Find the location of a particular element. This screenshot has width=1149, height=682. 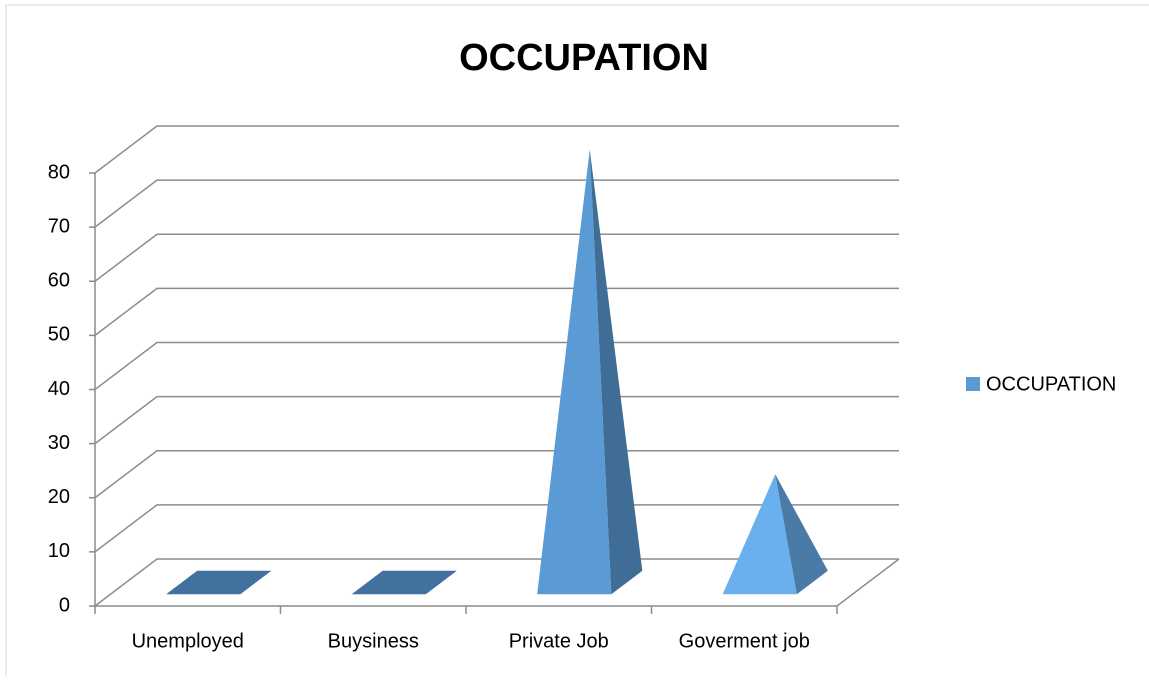

y-tick-label: 50 is located at coordinates (59, 335).